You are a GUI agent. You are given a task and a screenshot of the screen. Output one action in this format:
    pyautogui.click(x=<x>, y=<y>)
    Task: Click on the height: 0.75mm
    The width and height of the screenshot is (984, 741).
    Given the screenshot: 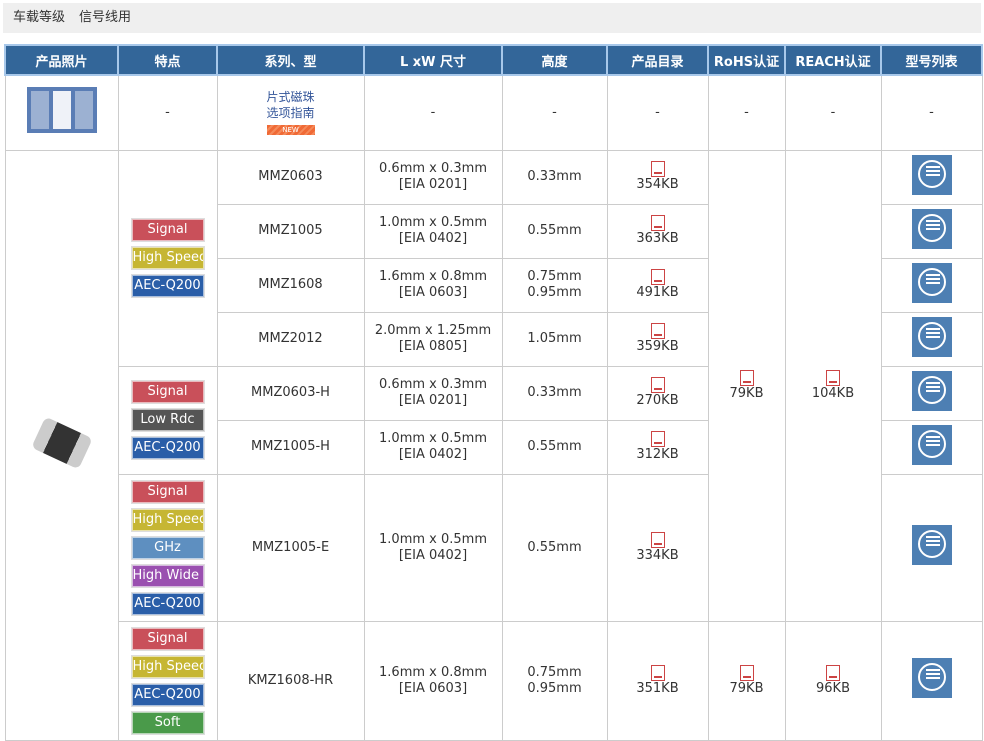 What is the action you would take?
    pyautogui.click(x=554, y=276)
    